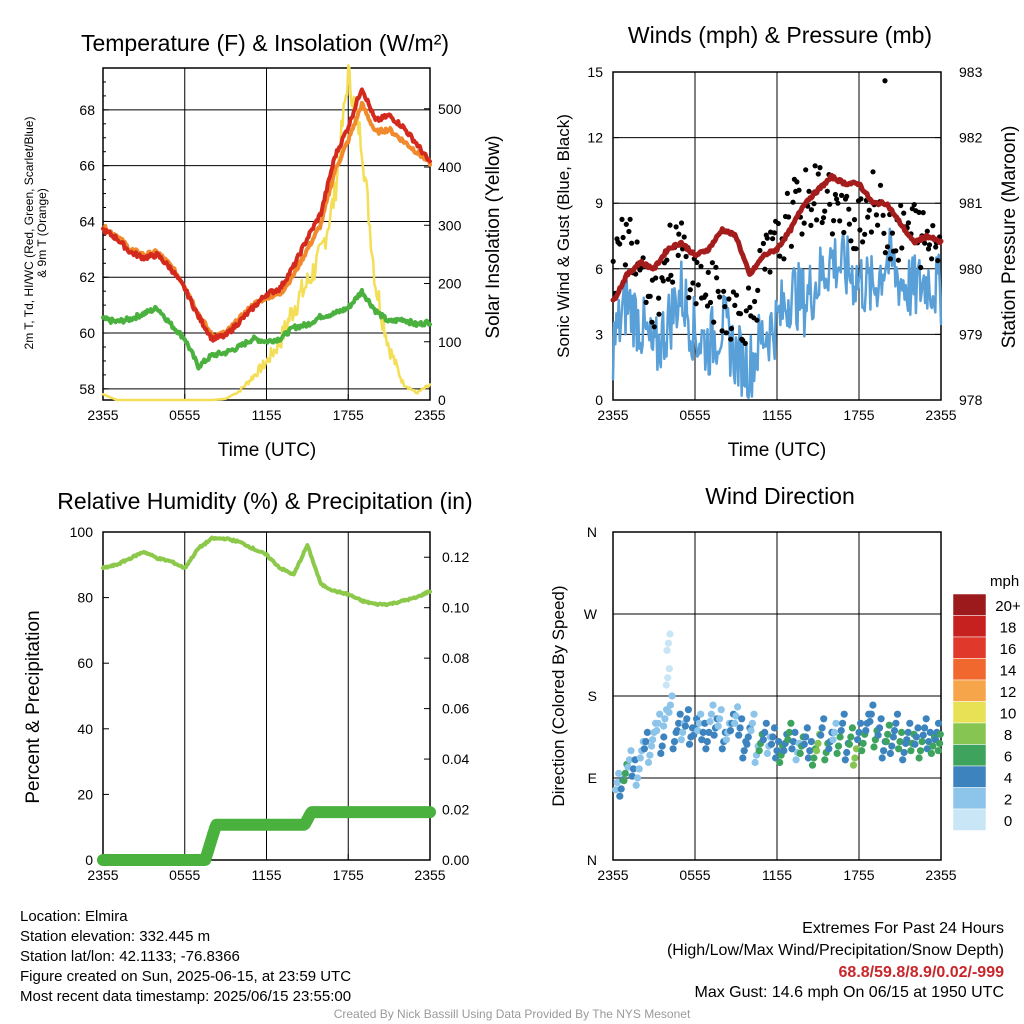  Describe the element at coordinates (592, 860) in the screenshot. I see `dir-ytick-label: N` at that location.